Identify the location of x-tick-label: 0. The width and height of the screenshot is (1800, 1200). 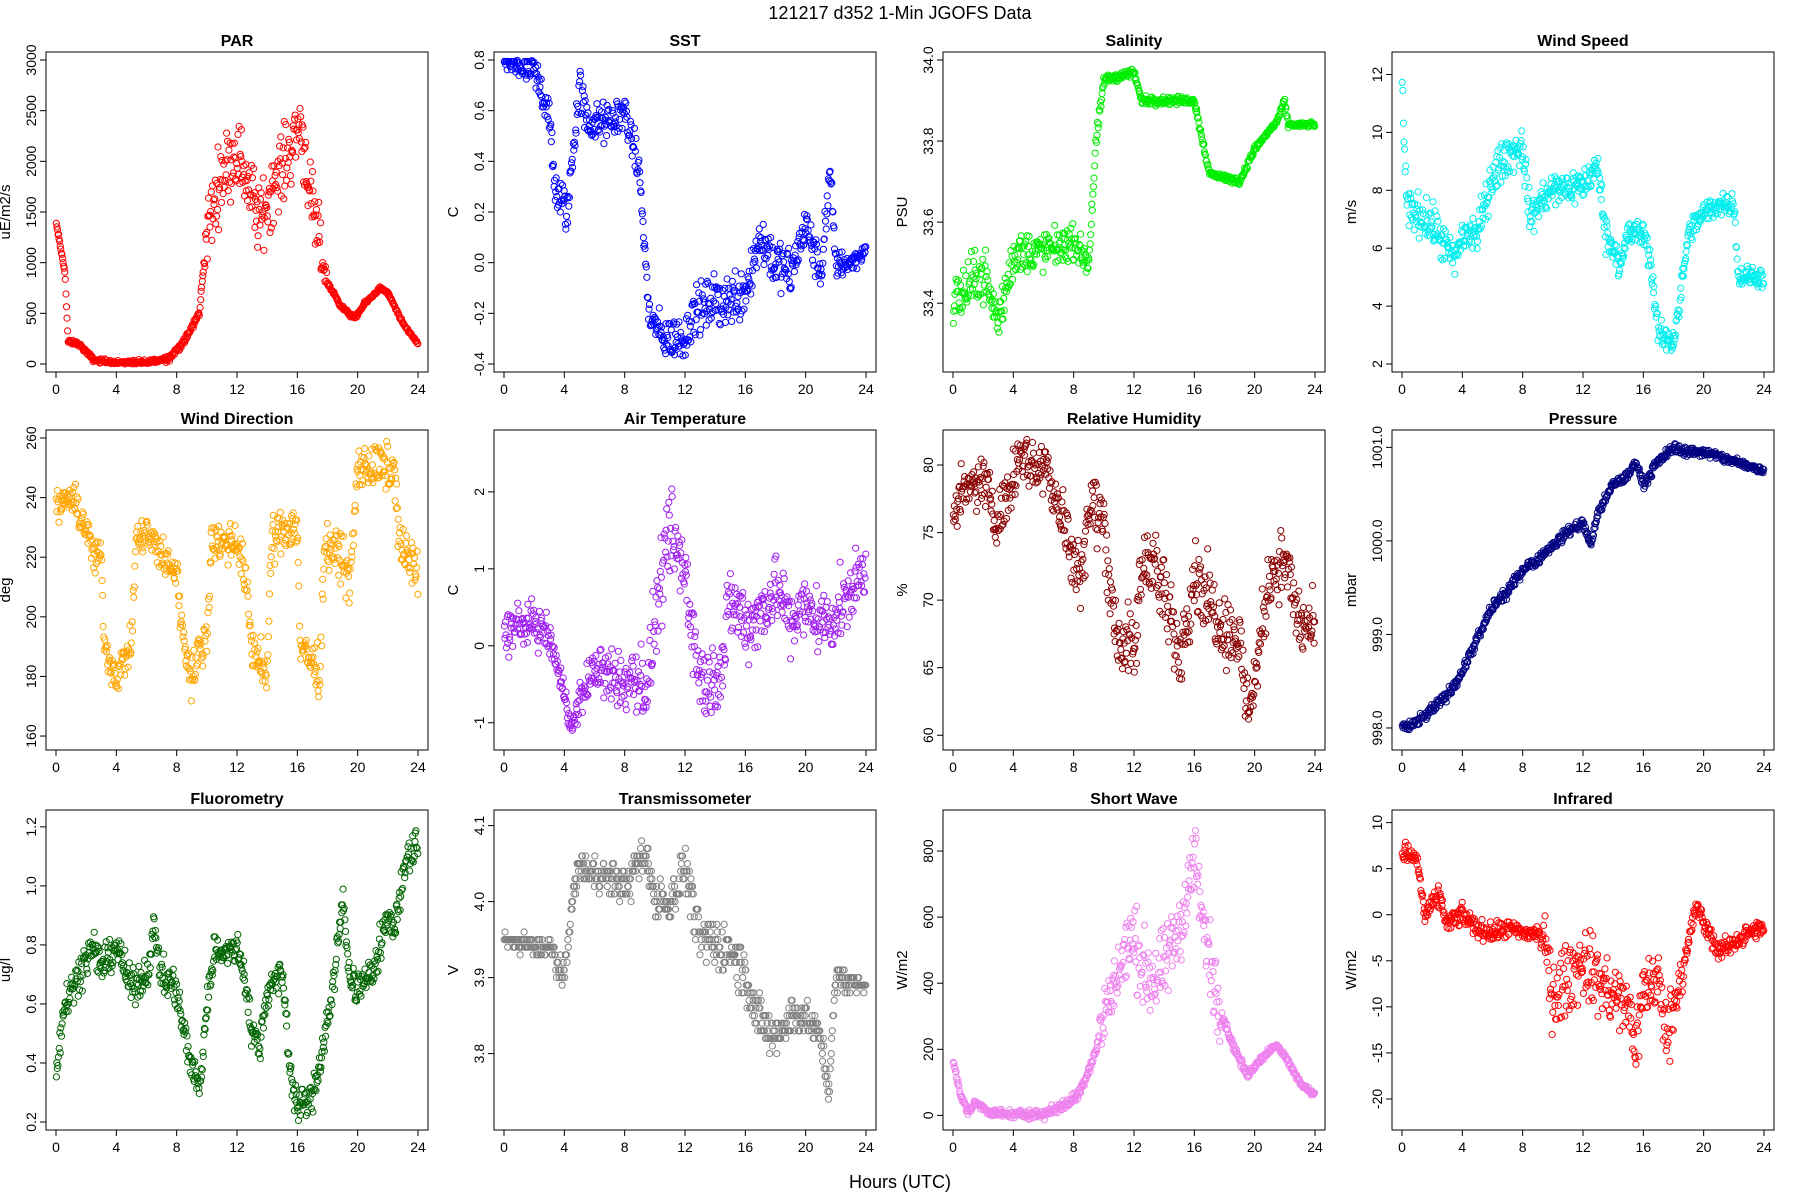
(953, 389).